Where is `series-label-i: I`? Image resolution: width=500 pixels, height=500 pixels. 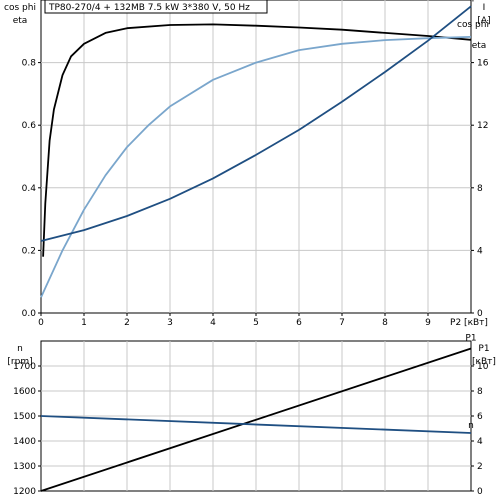 series-label-i: I is located at coordinates (473, 2).